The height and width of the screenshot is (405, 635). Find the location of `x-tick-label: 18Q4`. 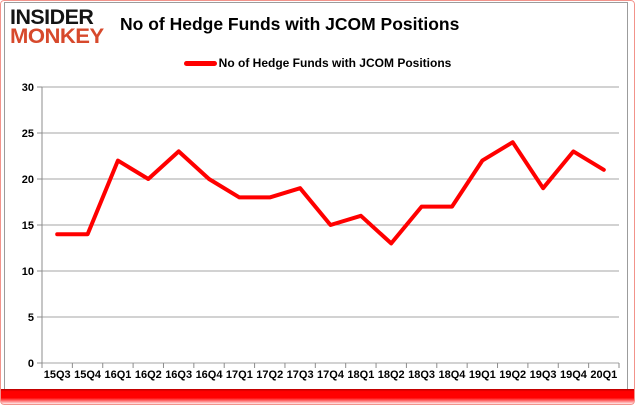

x-tick-label: 18Q4 is located at coordinates (453, 375).